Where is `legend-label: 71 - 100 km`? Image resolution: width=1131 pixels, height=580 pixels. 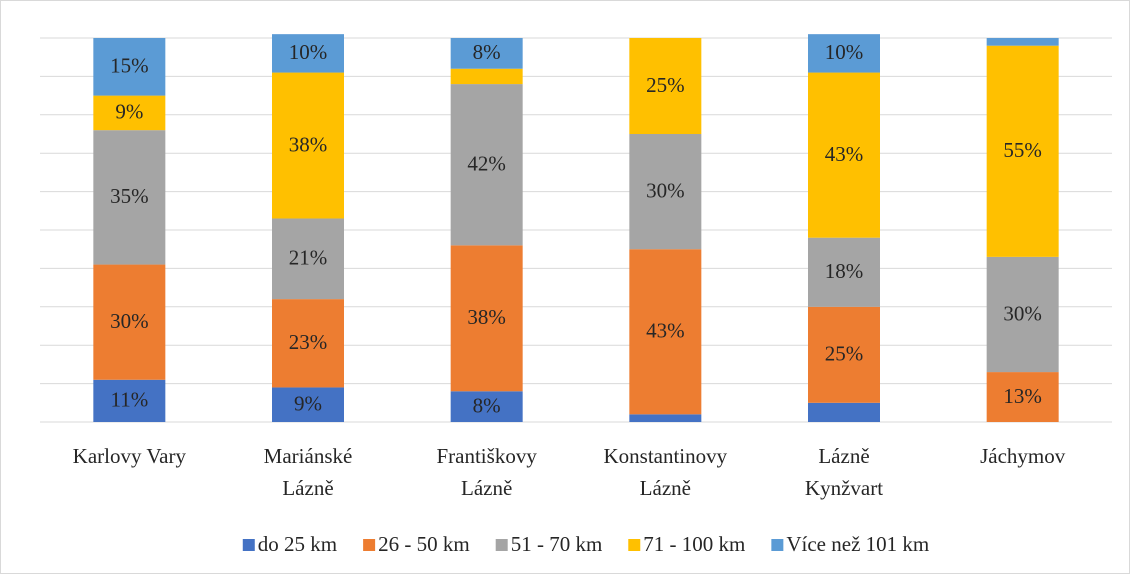 legend-label: 71 - 100 km is located at coordinates (694, 544).